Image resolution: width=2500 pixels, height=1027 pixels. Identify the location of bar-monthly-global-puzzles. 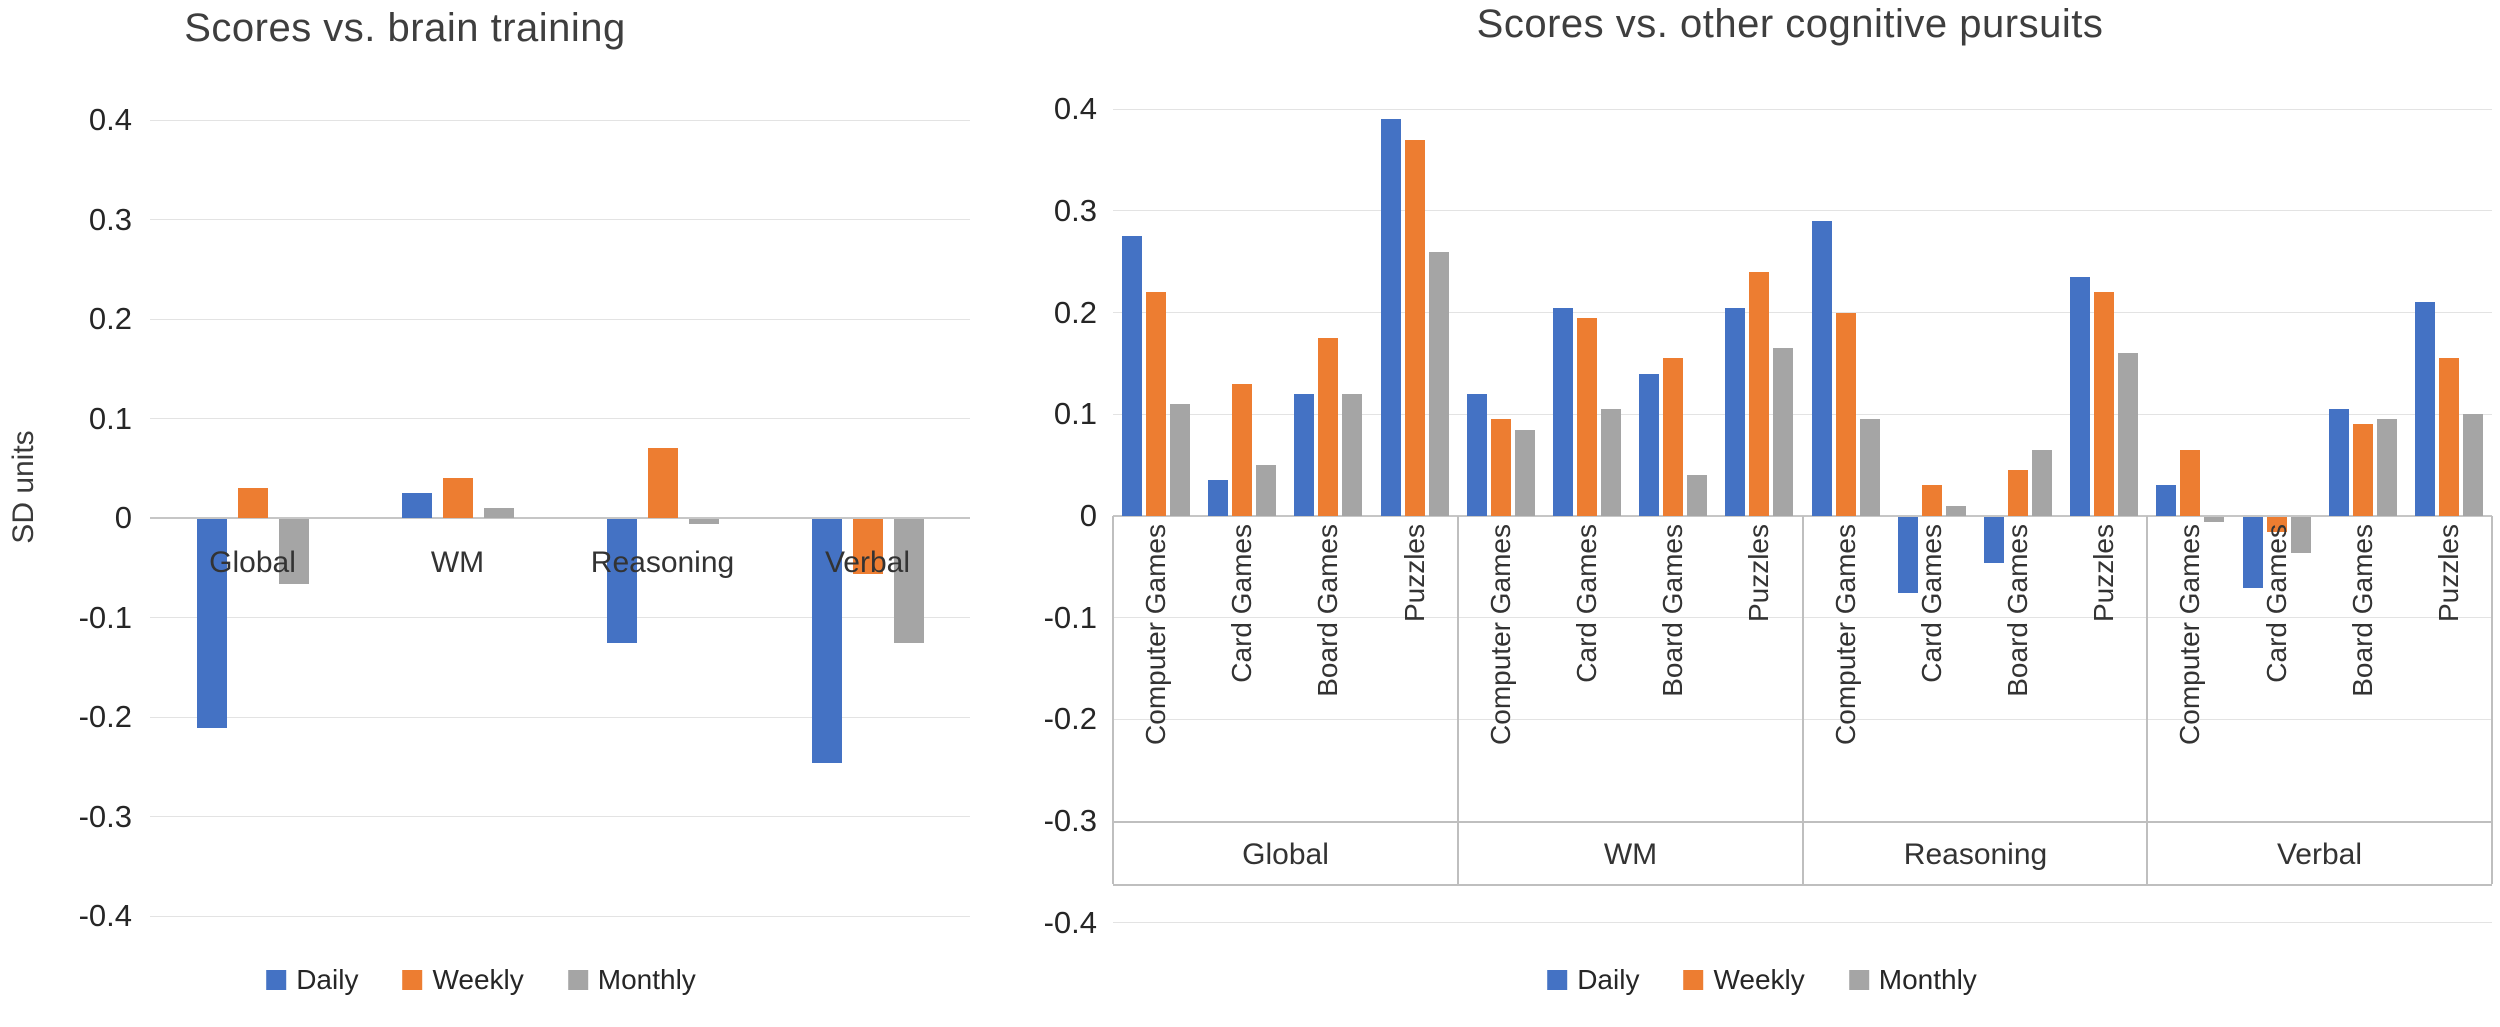
(1439, 384).